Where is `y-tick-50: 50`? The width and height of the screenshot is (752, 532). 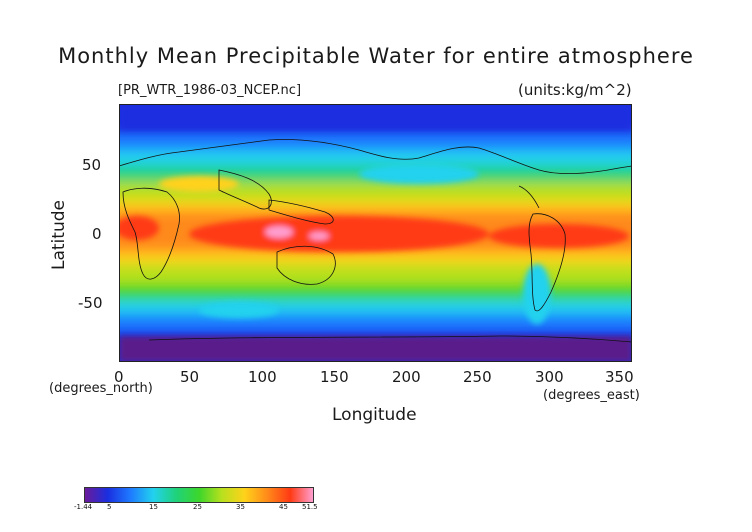
y-tick-50: 50 is located at coordinates (92, 165).